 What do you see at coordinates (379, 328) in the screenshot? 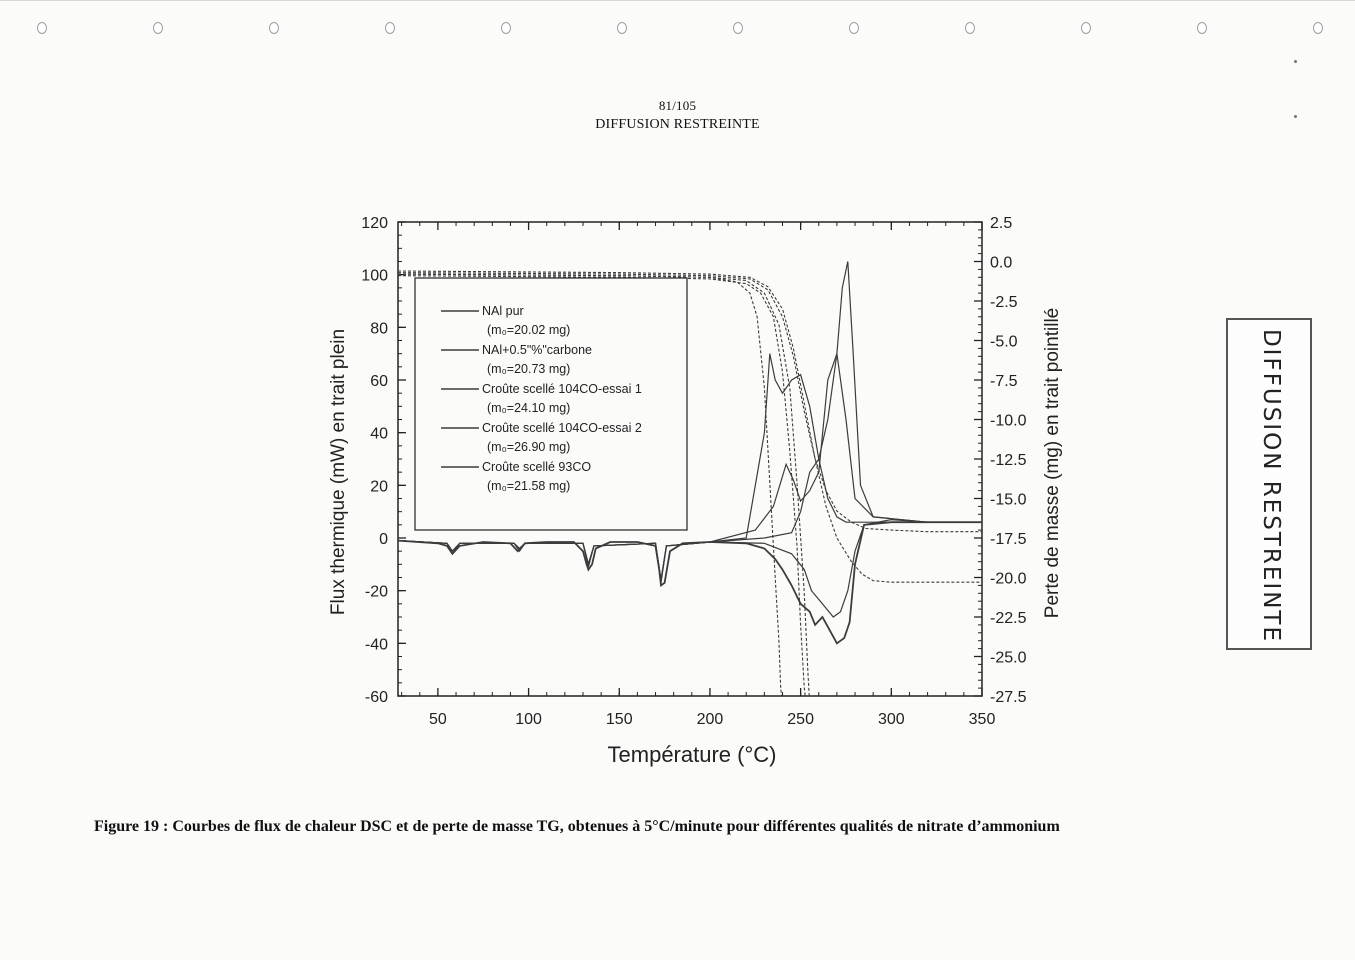
I see `y-left-tick-label: 80` at bounding box center [379, 328].